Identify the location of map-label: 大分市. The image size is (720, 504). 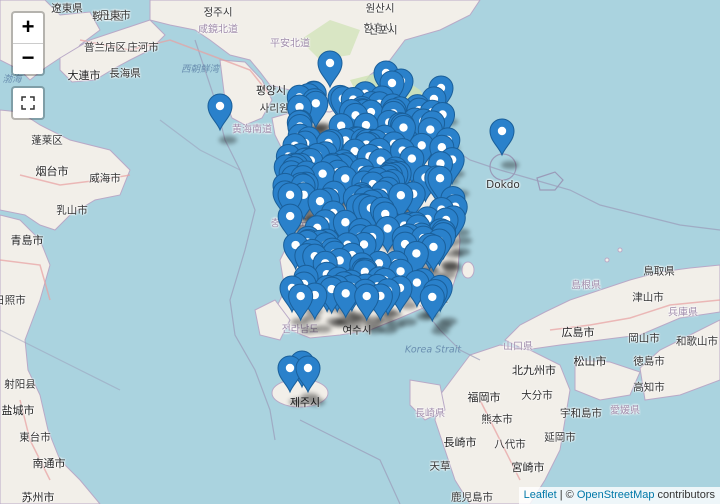
(537, 395).